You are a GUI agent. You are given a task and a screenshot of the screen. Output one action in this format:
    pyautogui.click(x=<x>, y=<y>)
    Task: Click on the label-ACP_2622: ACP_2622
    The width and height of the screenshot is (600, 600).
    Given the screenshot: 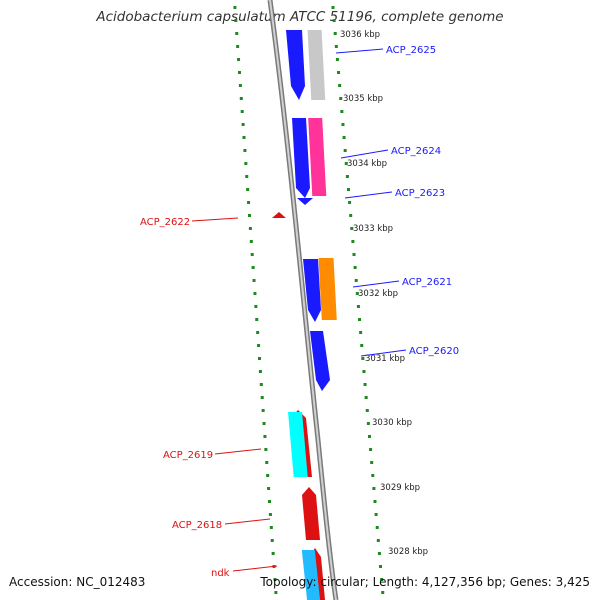 What is the action you would take?
    pyautogui.click(x=165, y=222)
    